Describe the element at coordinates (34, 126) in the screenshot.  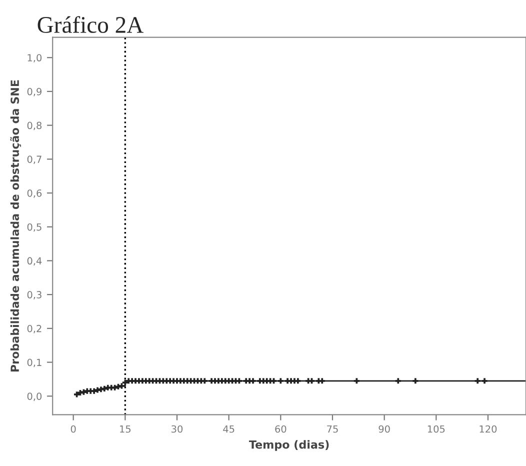
I see `y-tick-label: 0,8` at that location.